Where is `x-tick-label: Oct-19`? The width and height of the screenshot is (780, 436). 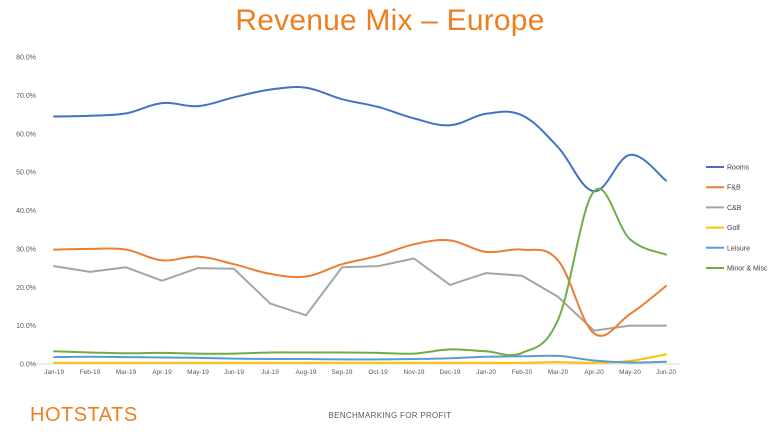
x-tick-label: Oct-19 is located at coordinates (378, 372).